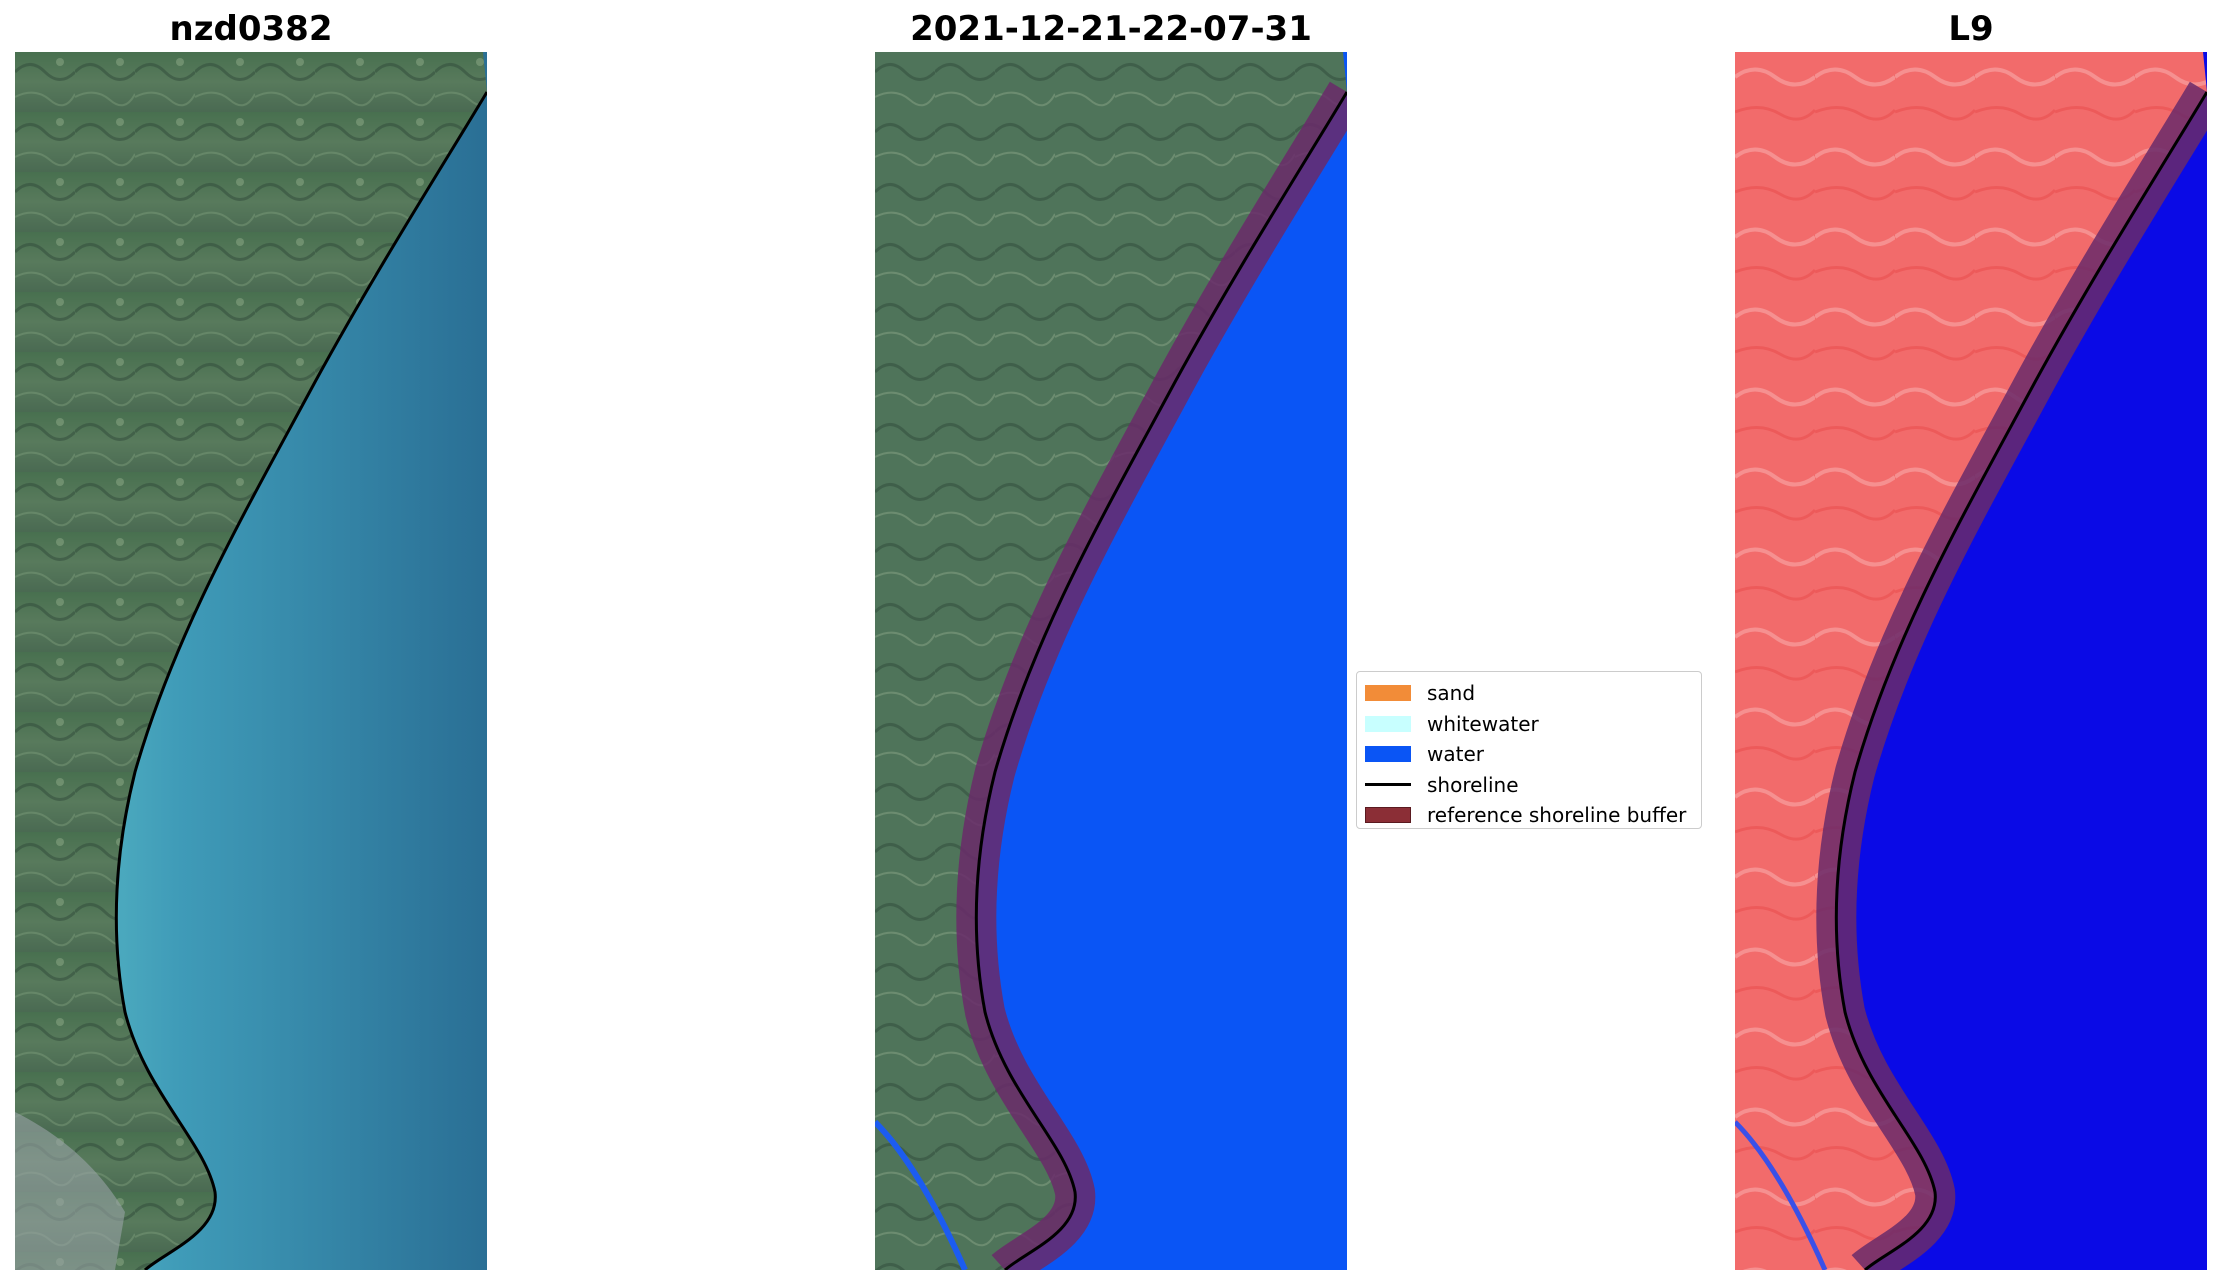 The image size is (2216, 1283). I want to click on legend-item-buffer: reference shoreline buffer, so click(1529, 815).